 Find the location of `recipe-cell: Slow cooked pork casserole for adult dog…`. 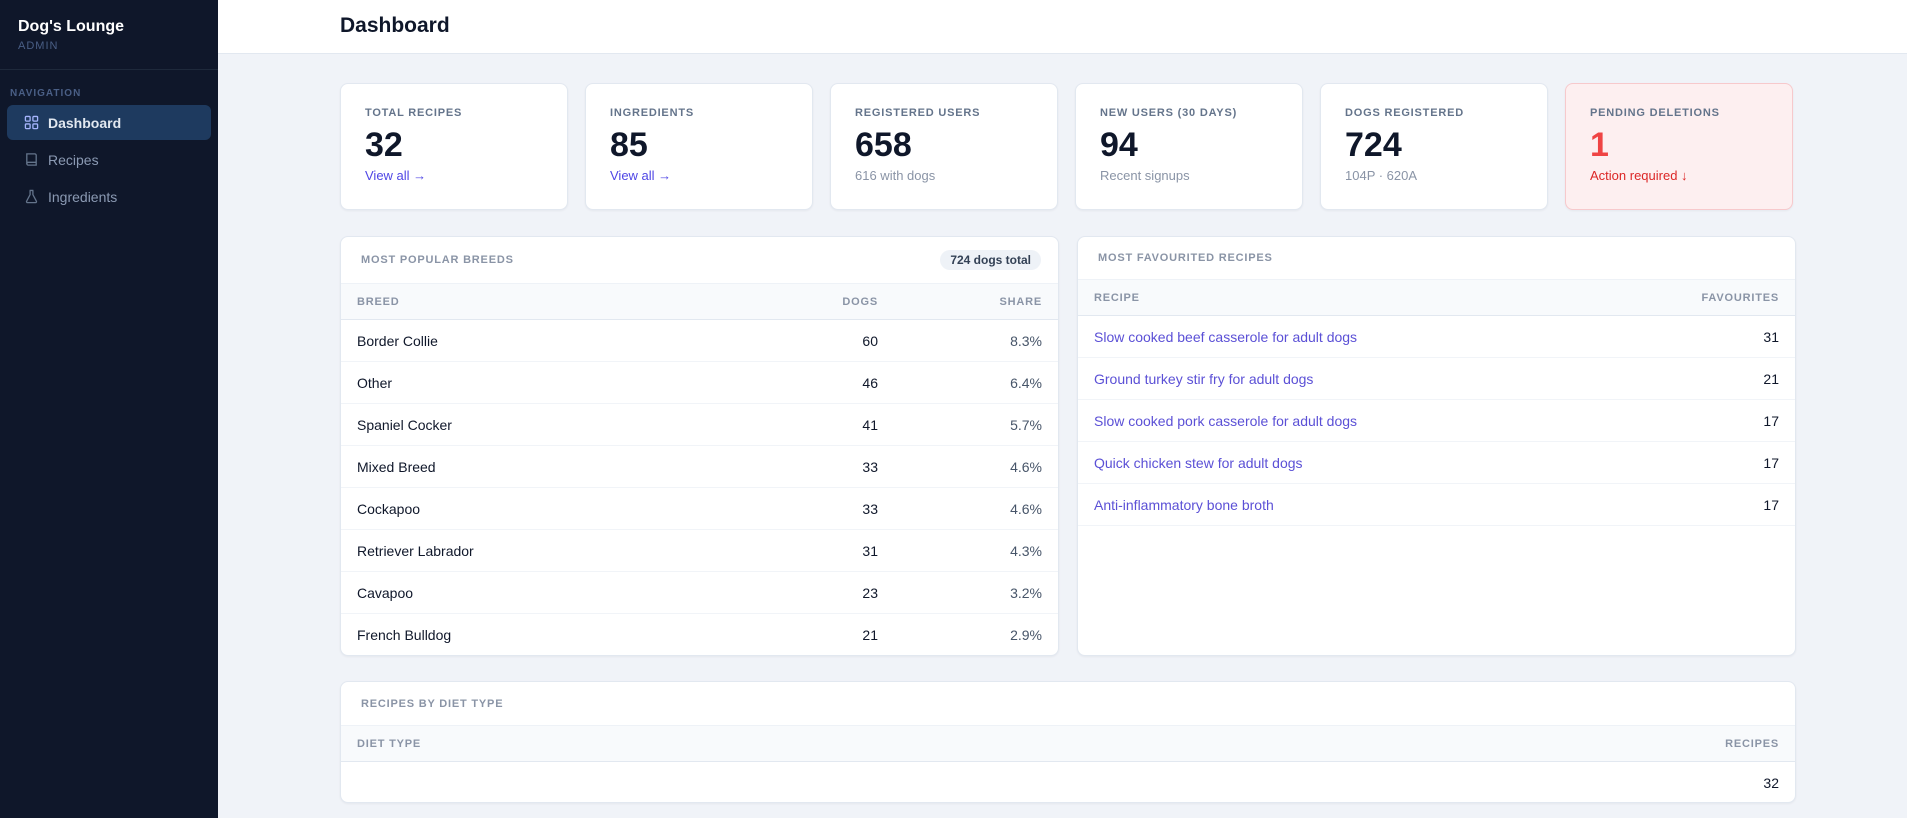

recipe-cell: Slow cooked pork casserole for adult dog… is located at coordinates (1347, 420).